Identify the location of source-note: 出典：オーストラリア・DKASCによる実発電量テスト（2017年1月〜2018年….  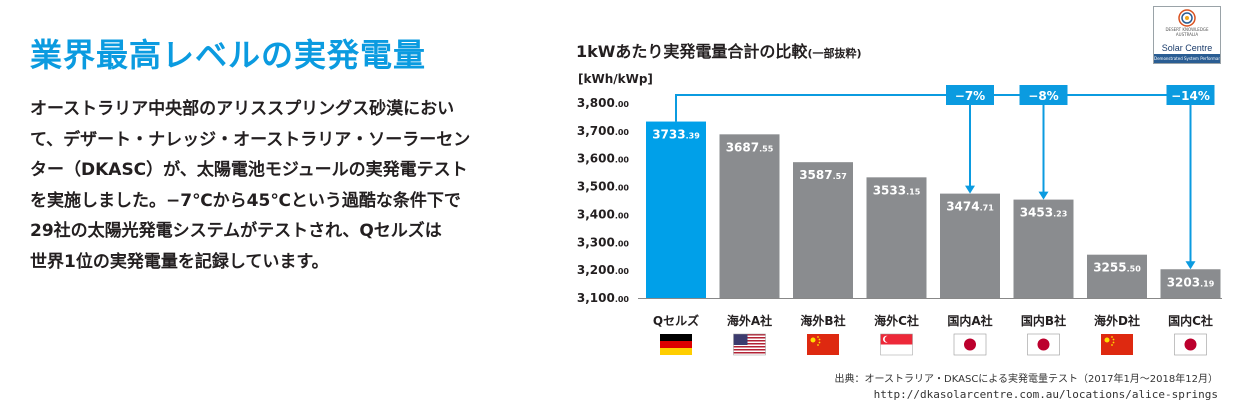
(1026, 379).